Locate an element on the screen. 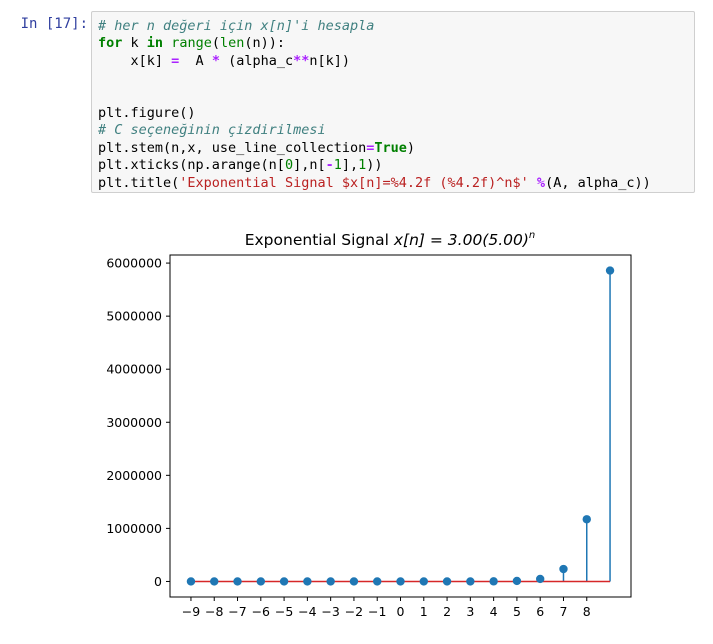 The width and height of the screenshot is (713, 644). y-tick-label: 5000000 is located at coordinates (134, 316).